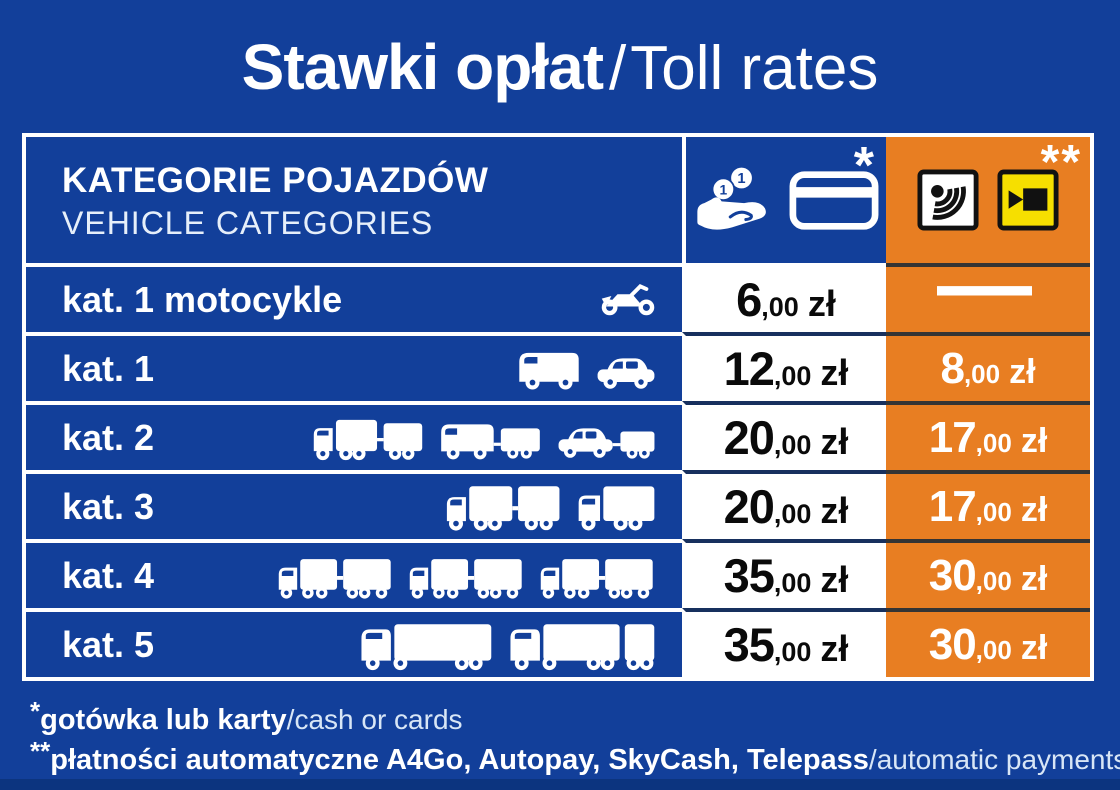  Describe the element at coordinates (988, 200) in the screenshot. I see `auto-payment-header-cell: **` at that location.